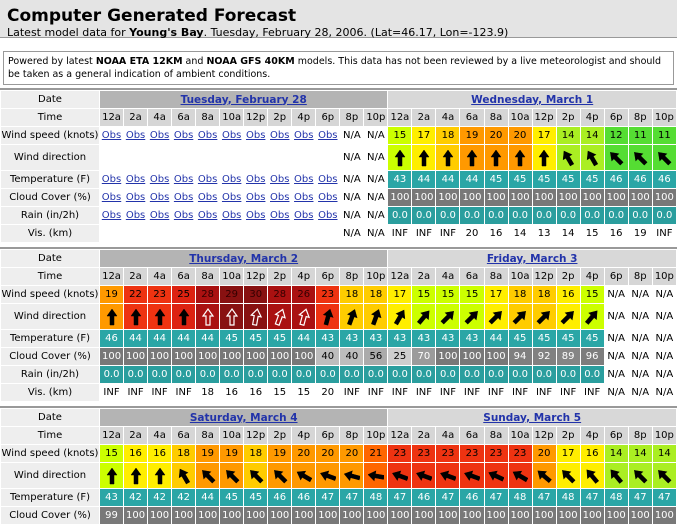  I want to click on value-cell: 0.0, so click(616, 215).